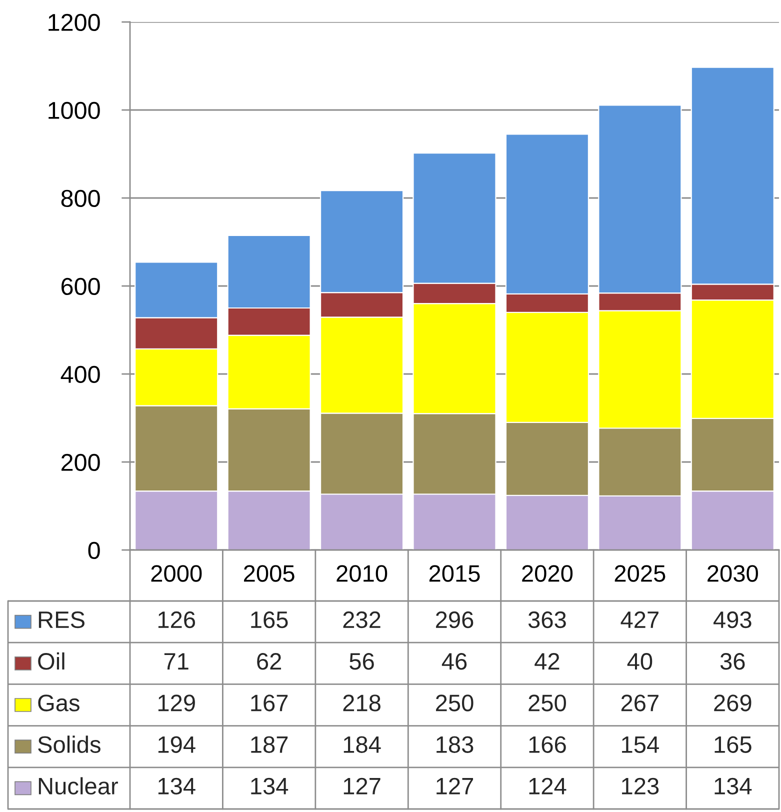 This screenshot has height=812, width=781. What do you see at coordinates (547, 661) in the screenshot?
I see `data-label: 42` at bounding box center [547, 661].